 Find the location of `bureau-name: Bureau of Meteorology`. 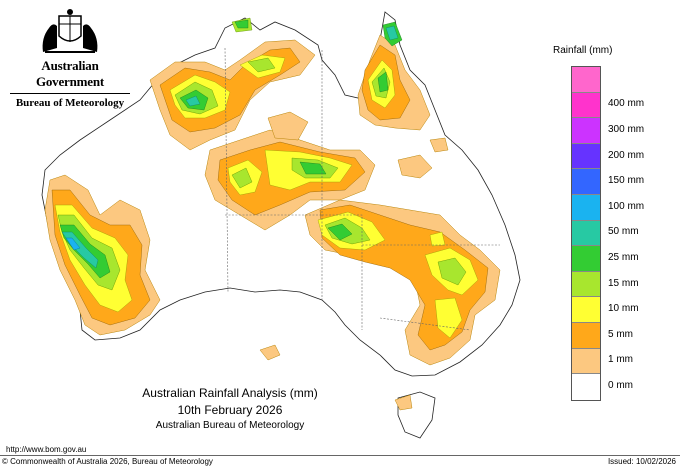

bureau-name: Bureau of Meteorology is located at coordinates (70, 103).